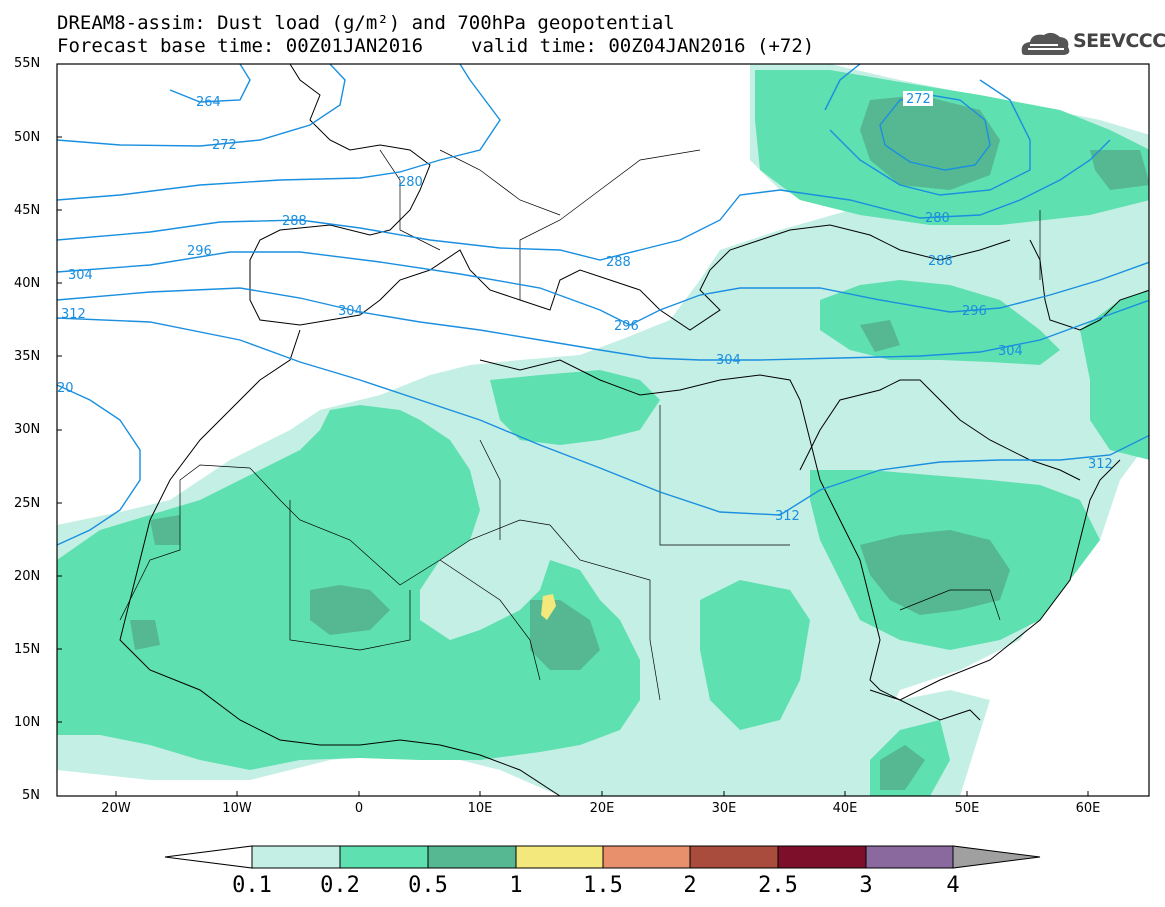 The image size is (1165, 907). Describe the element at coordinates (240, 46) in the screenshot. I see `base-time: Forecast base time: 00Z01JAN2016` at that location.